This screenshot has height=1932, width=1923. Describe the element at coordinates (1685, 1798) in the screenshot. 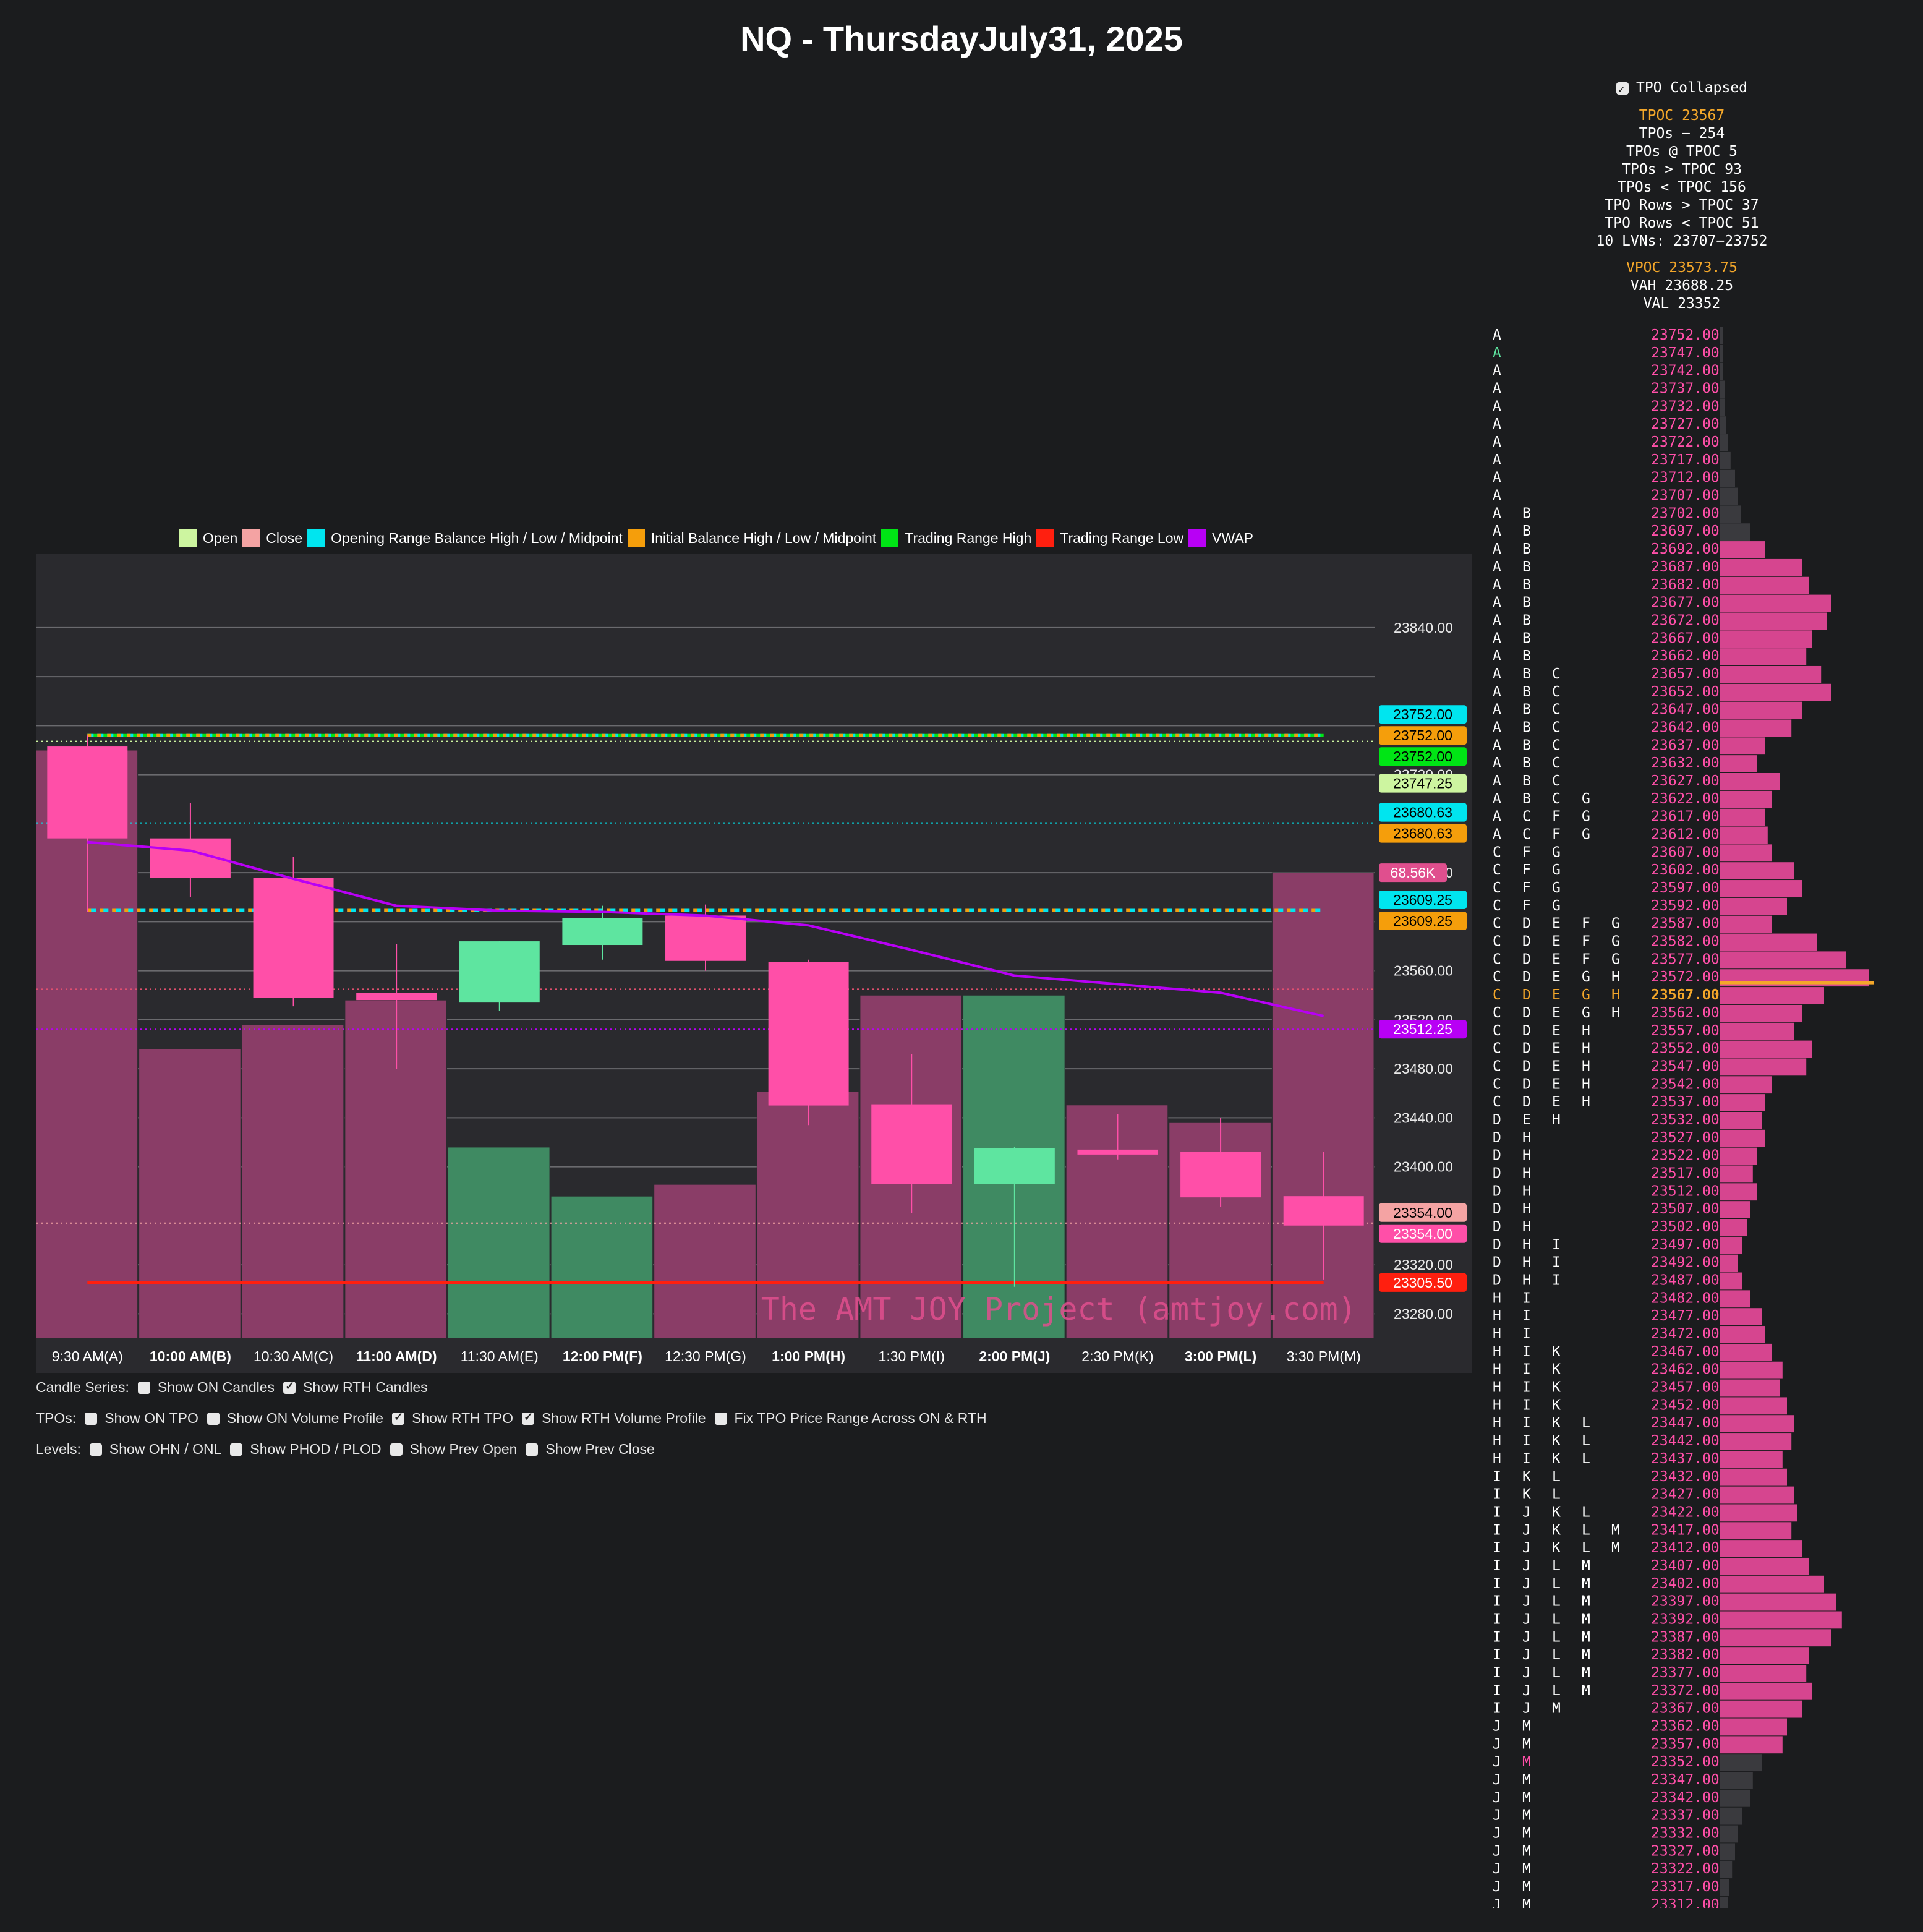

I see `tpo-price-label: 23342.00` at that location.